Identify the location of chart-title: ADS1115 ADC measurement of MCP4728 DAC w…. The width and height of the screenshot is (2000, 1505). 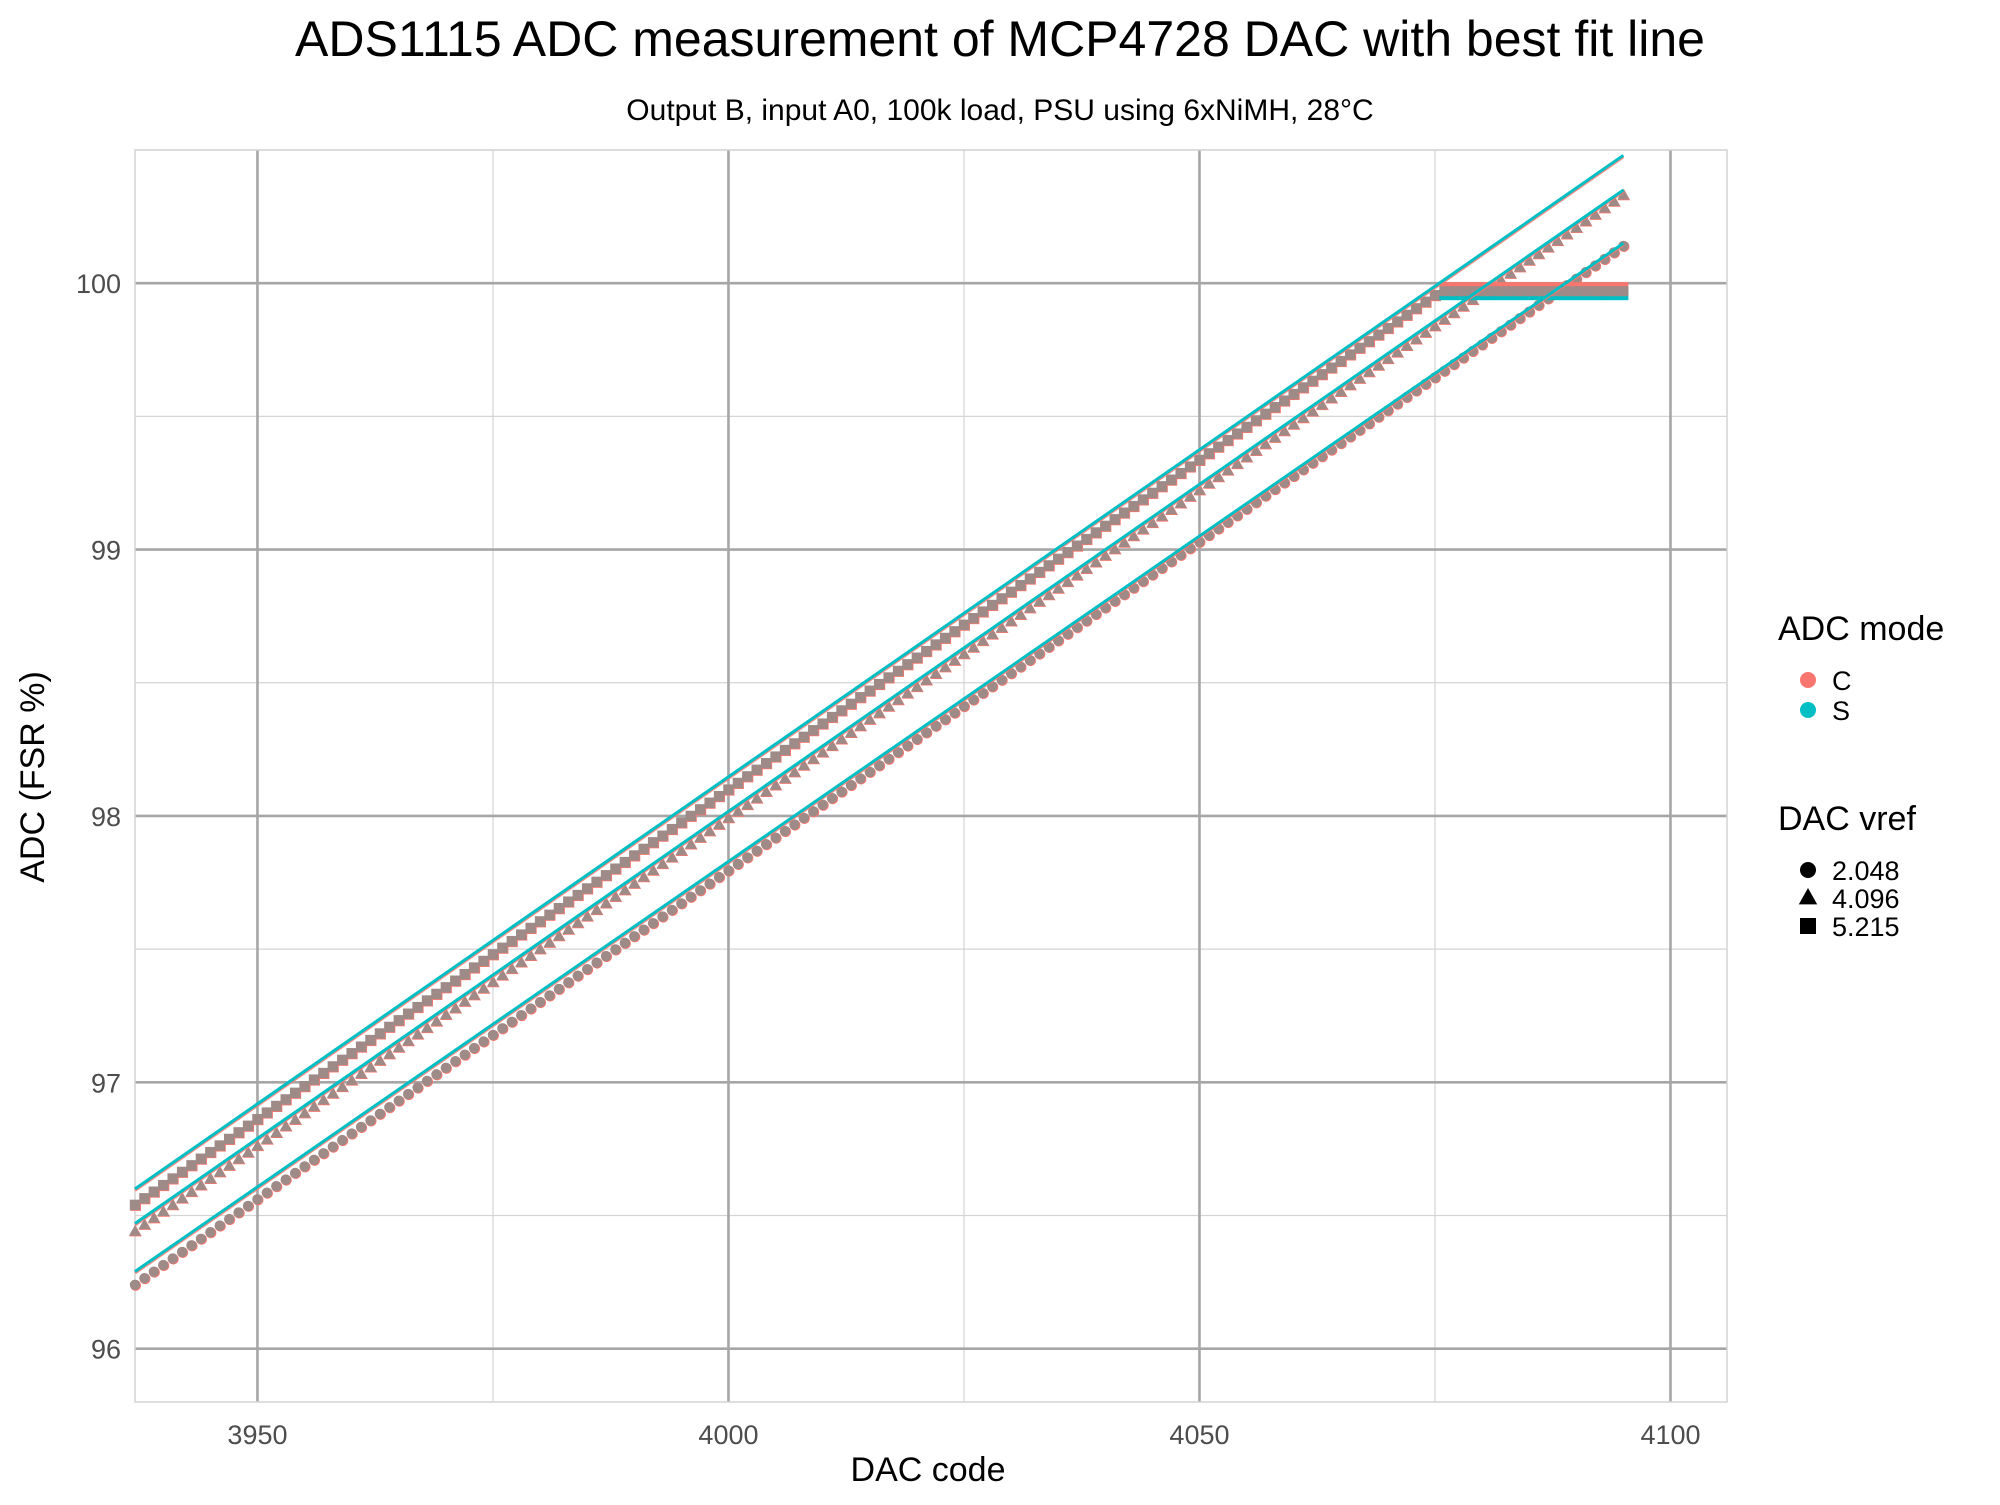
(1000, 39).